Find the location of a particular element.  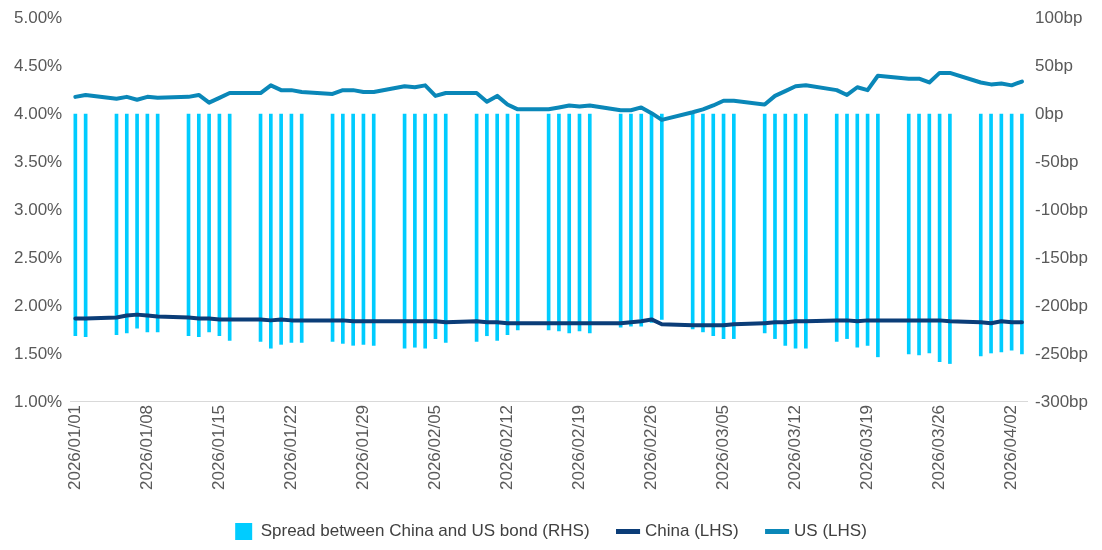

y-tick-label: 1.50% is located at coordinates (38, 353).